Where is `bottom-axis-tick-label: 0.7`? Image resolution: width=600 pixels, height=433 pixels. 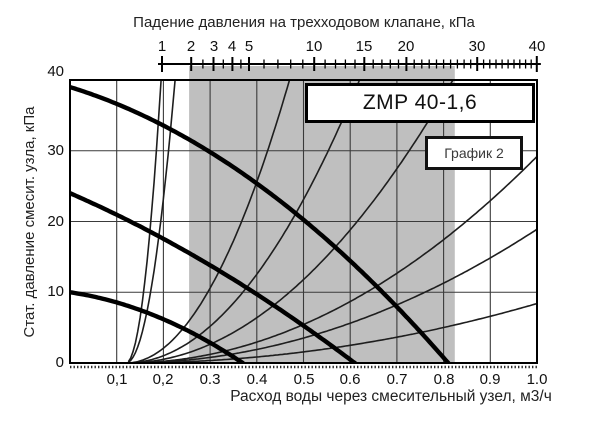
bottom-axis-tick-label: 0.7 is located at coordinates (397, 379).